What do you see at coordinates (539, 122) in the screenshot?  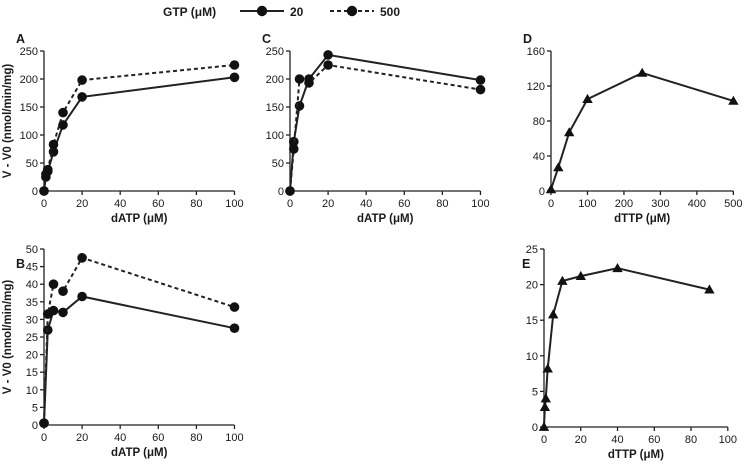 I see `y-tick-label: 80` at bounding box center [539, 122].